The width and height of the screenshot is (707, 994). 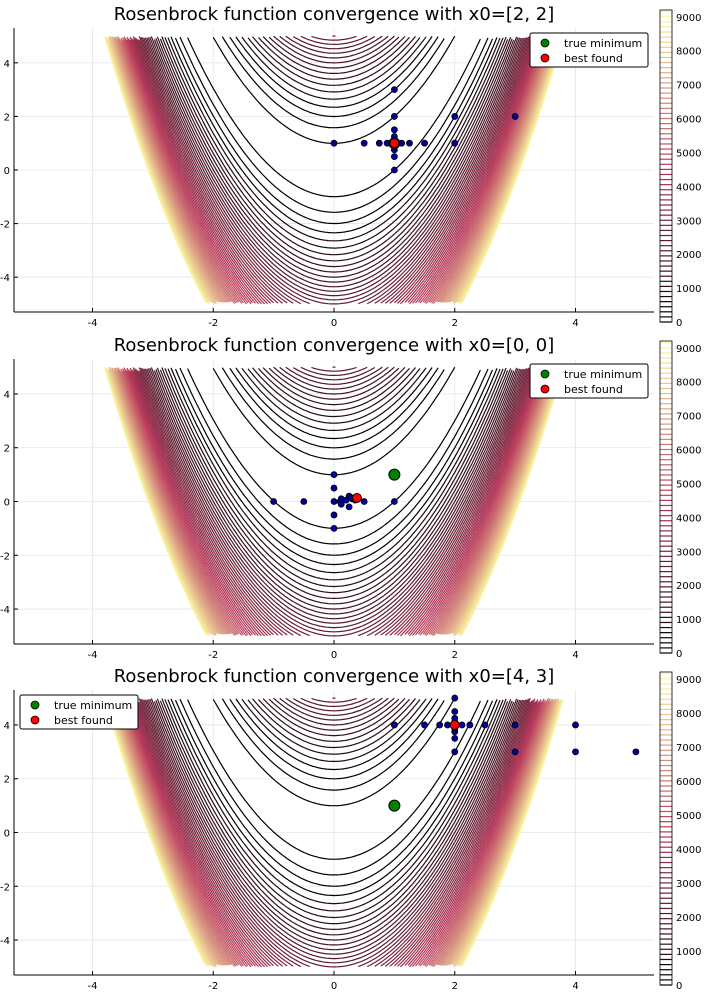 What do you see at coordinates (7, 503) in the screenshot?
I see `y-tick-label: 0` at bounding box center [7, 503].